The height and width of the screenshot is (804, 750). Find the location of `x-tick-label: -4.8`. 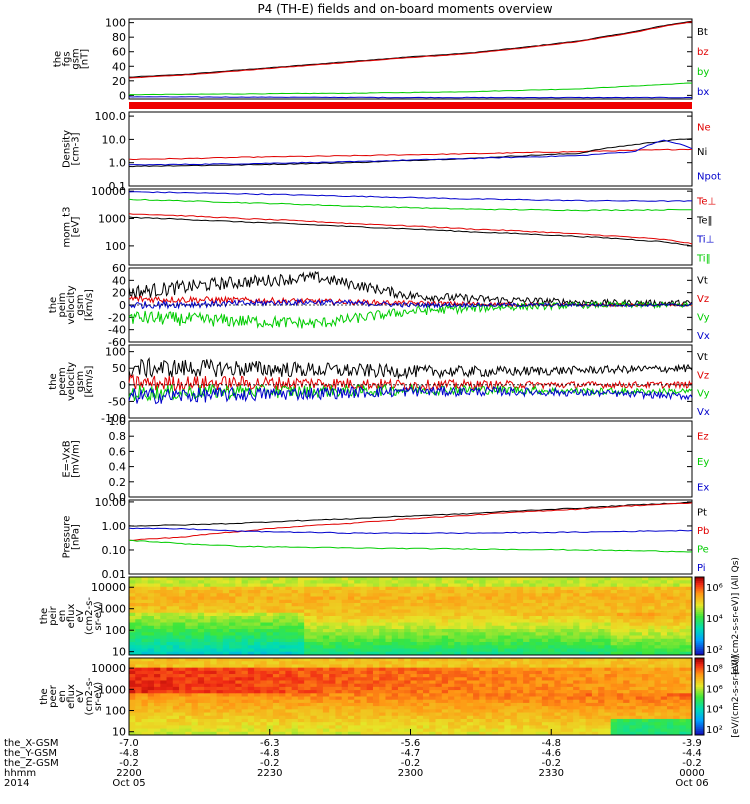

x-tick-label: -4.8 is located at coordinates (551, 743).